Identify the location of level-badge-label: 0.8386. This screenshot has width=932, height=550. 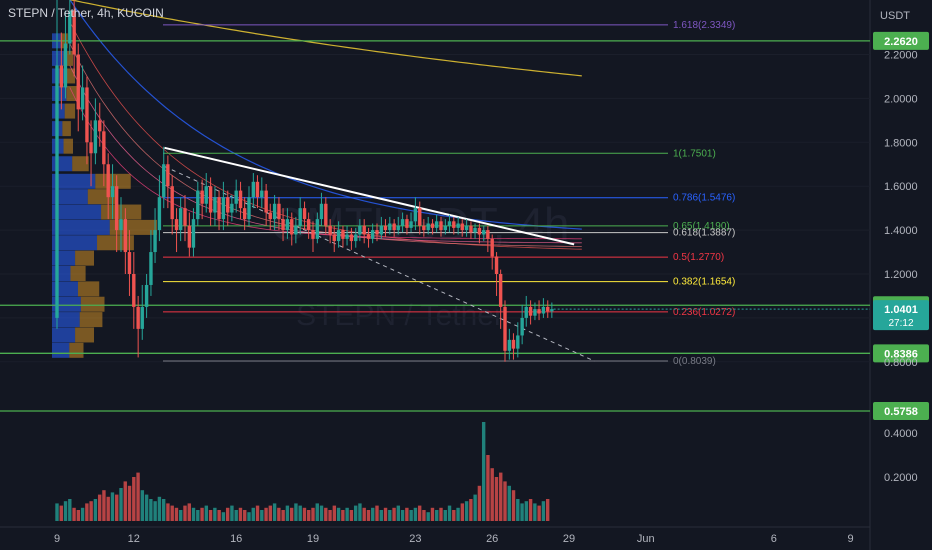
(901, 354).